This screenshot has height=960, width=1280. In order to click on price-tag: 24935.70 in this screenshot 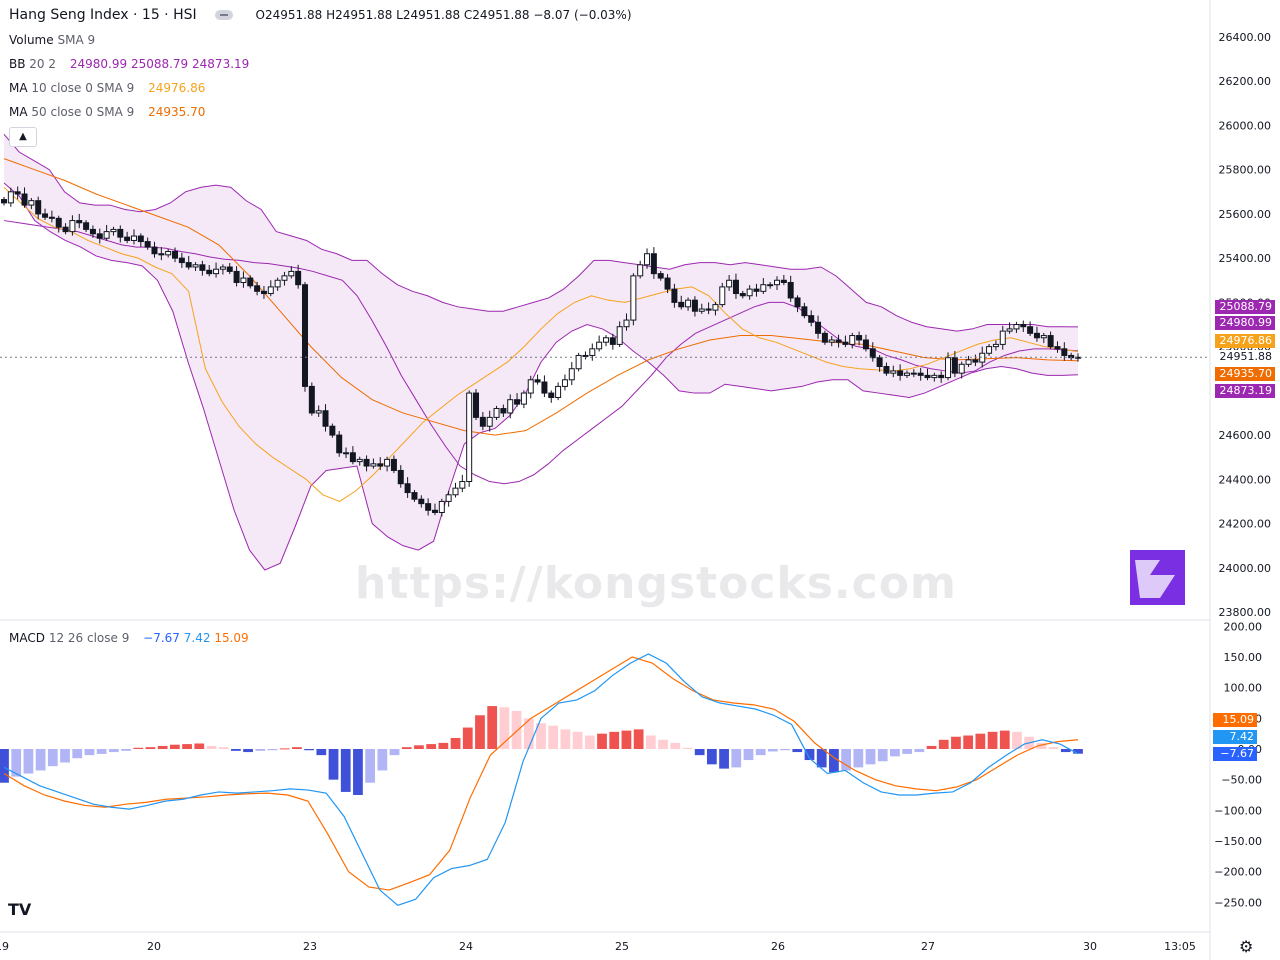, I will do `click(1245, 374)`.